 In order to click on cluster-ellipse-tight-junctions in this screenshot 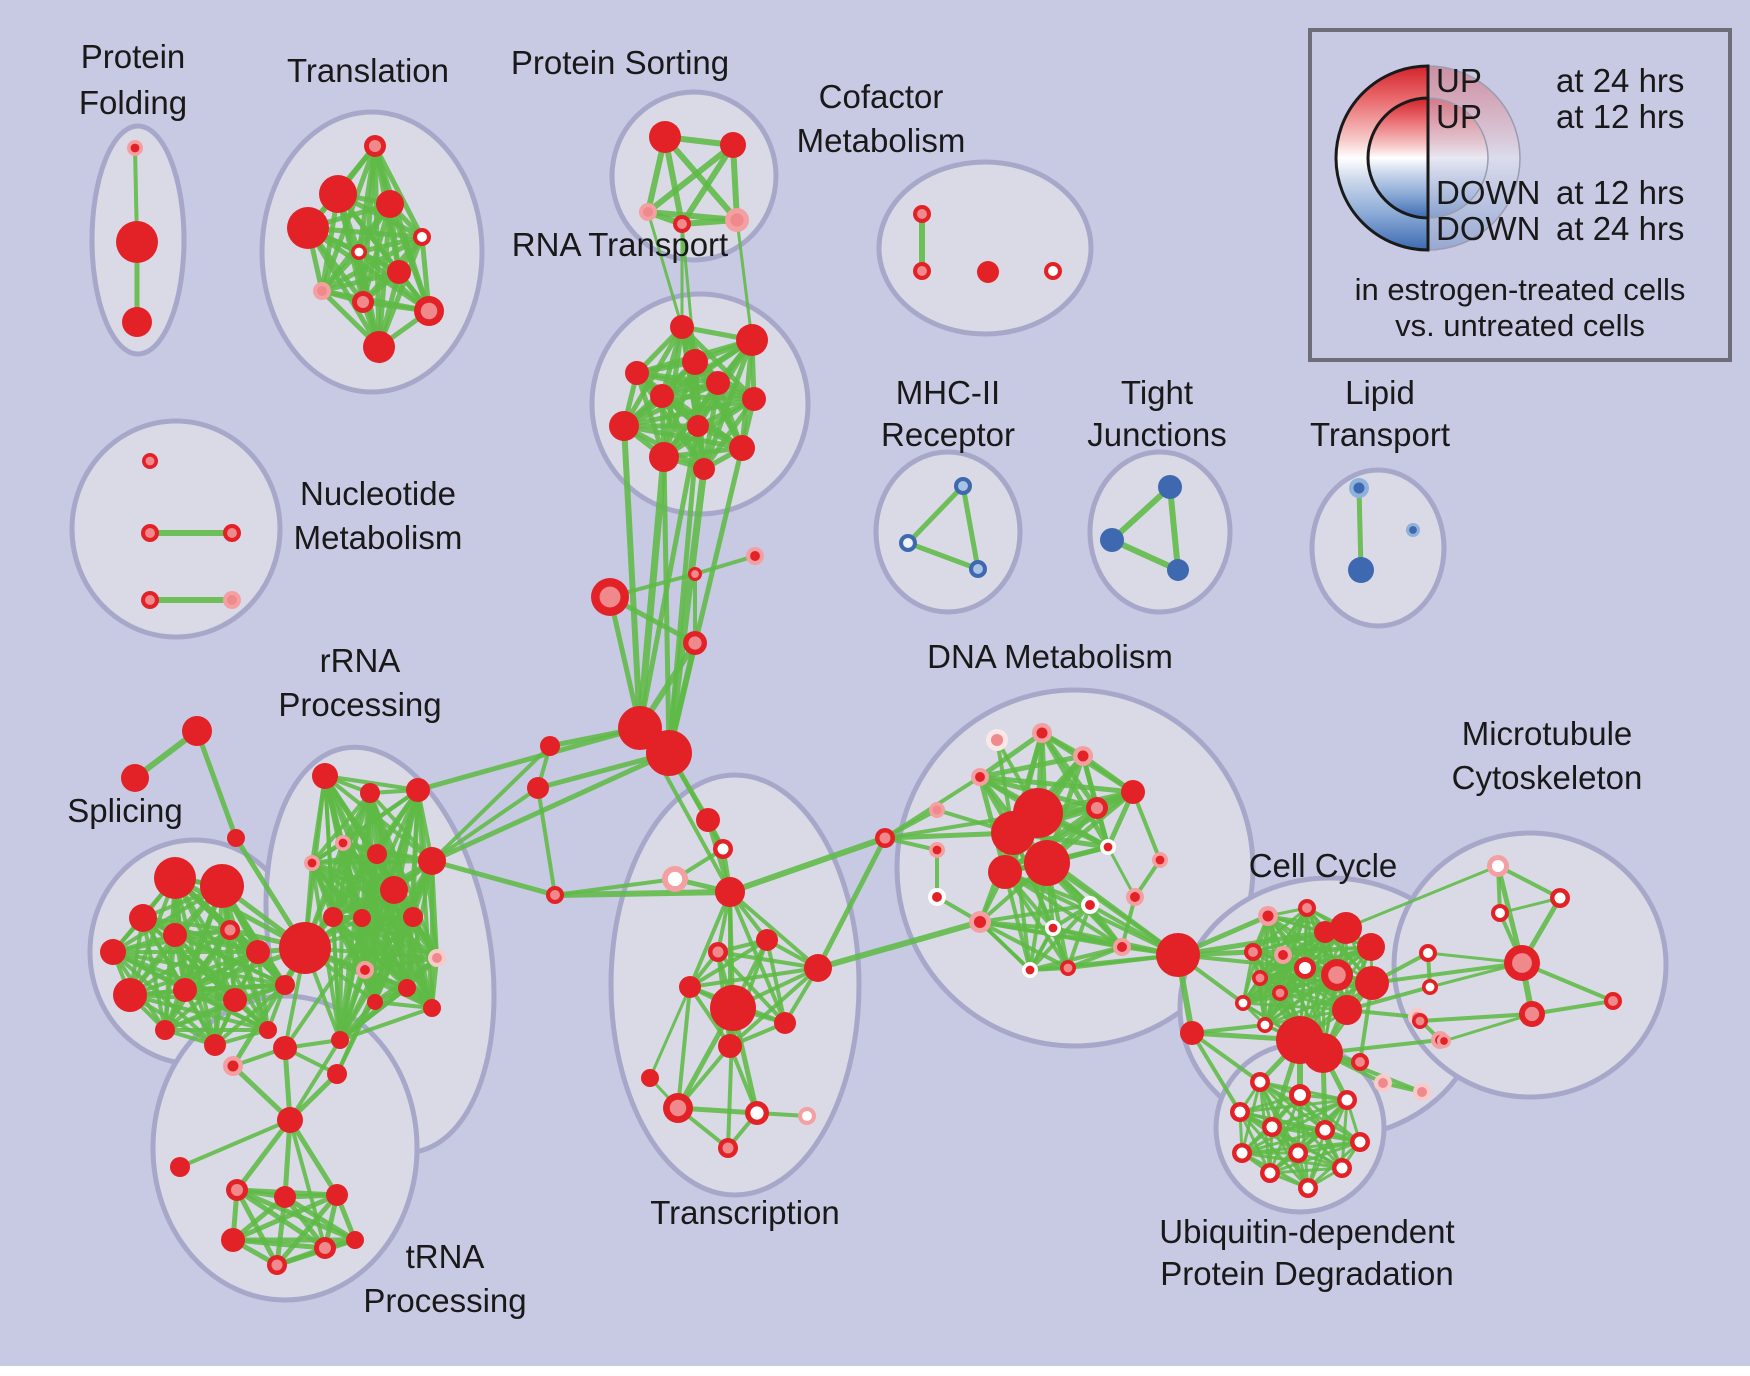, I will do `click(1160, 532)`.